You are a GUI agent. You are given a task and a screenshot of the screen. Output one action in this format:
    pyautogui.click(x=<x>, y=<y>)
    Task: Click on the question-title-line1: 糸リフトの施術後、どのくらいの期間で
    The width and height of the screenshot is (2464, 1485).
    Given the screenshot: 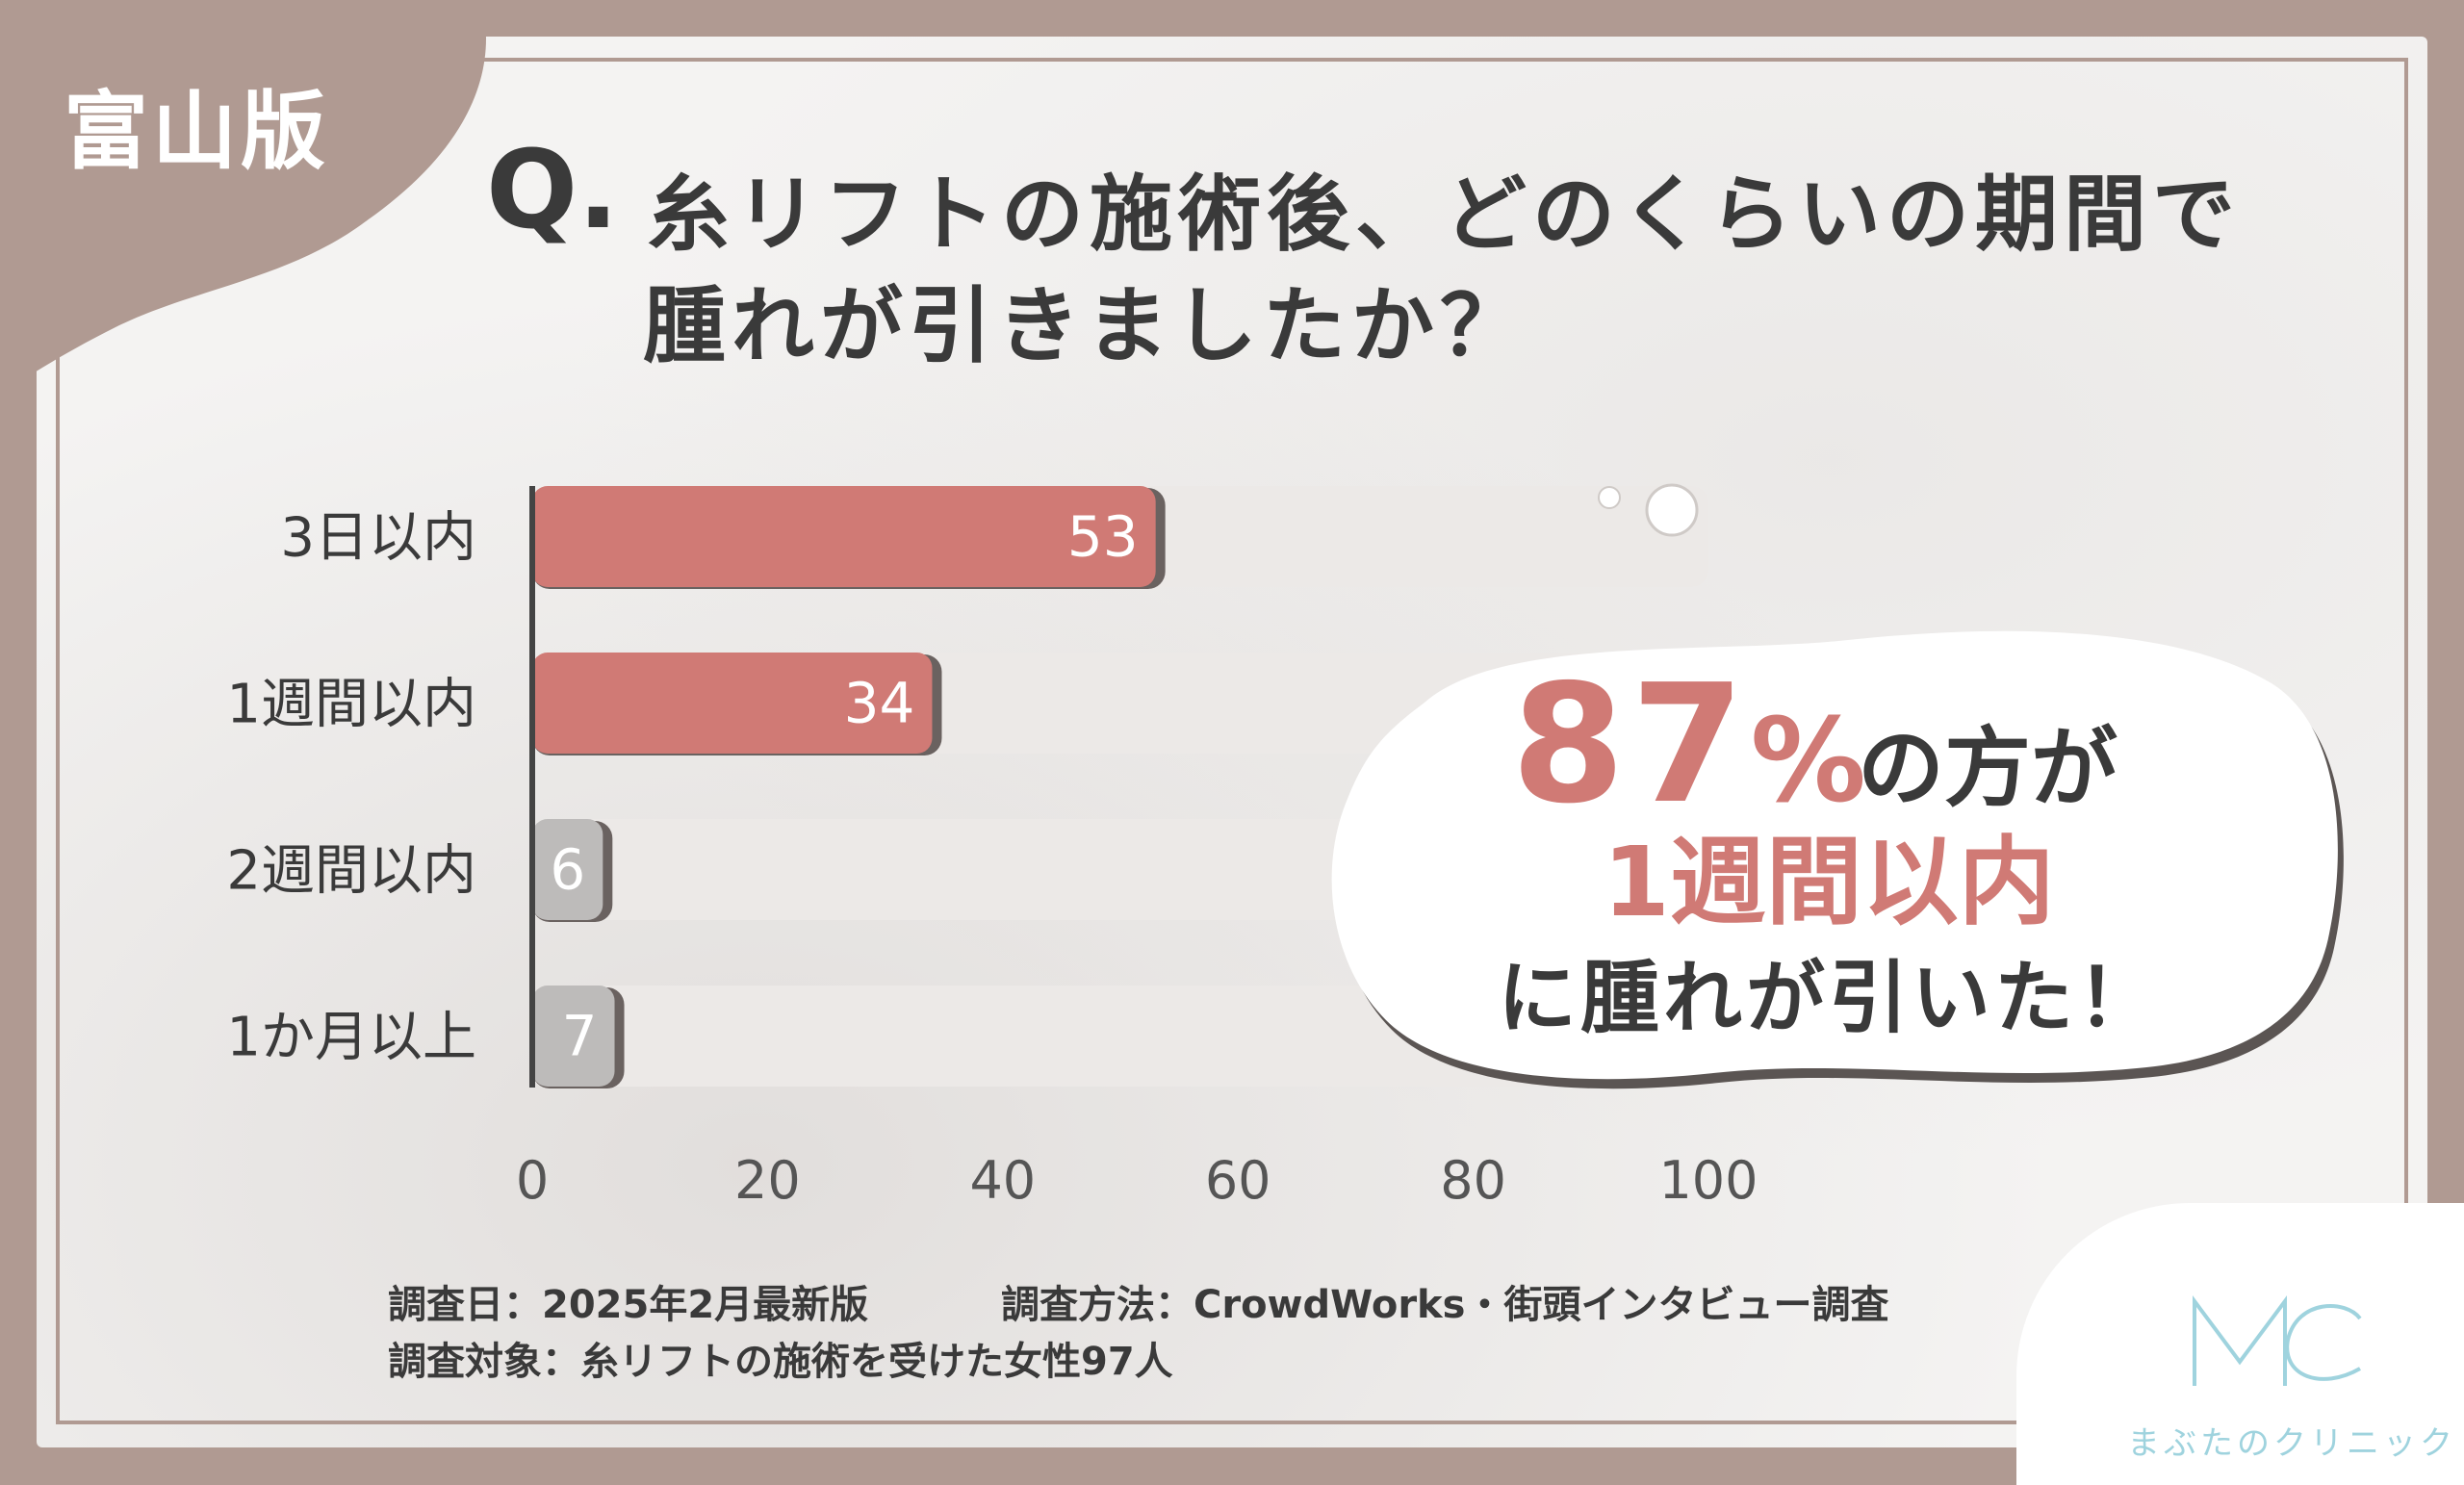 What is the action you would take?
    pyautogui.click(x=1444, y=214)
    